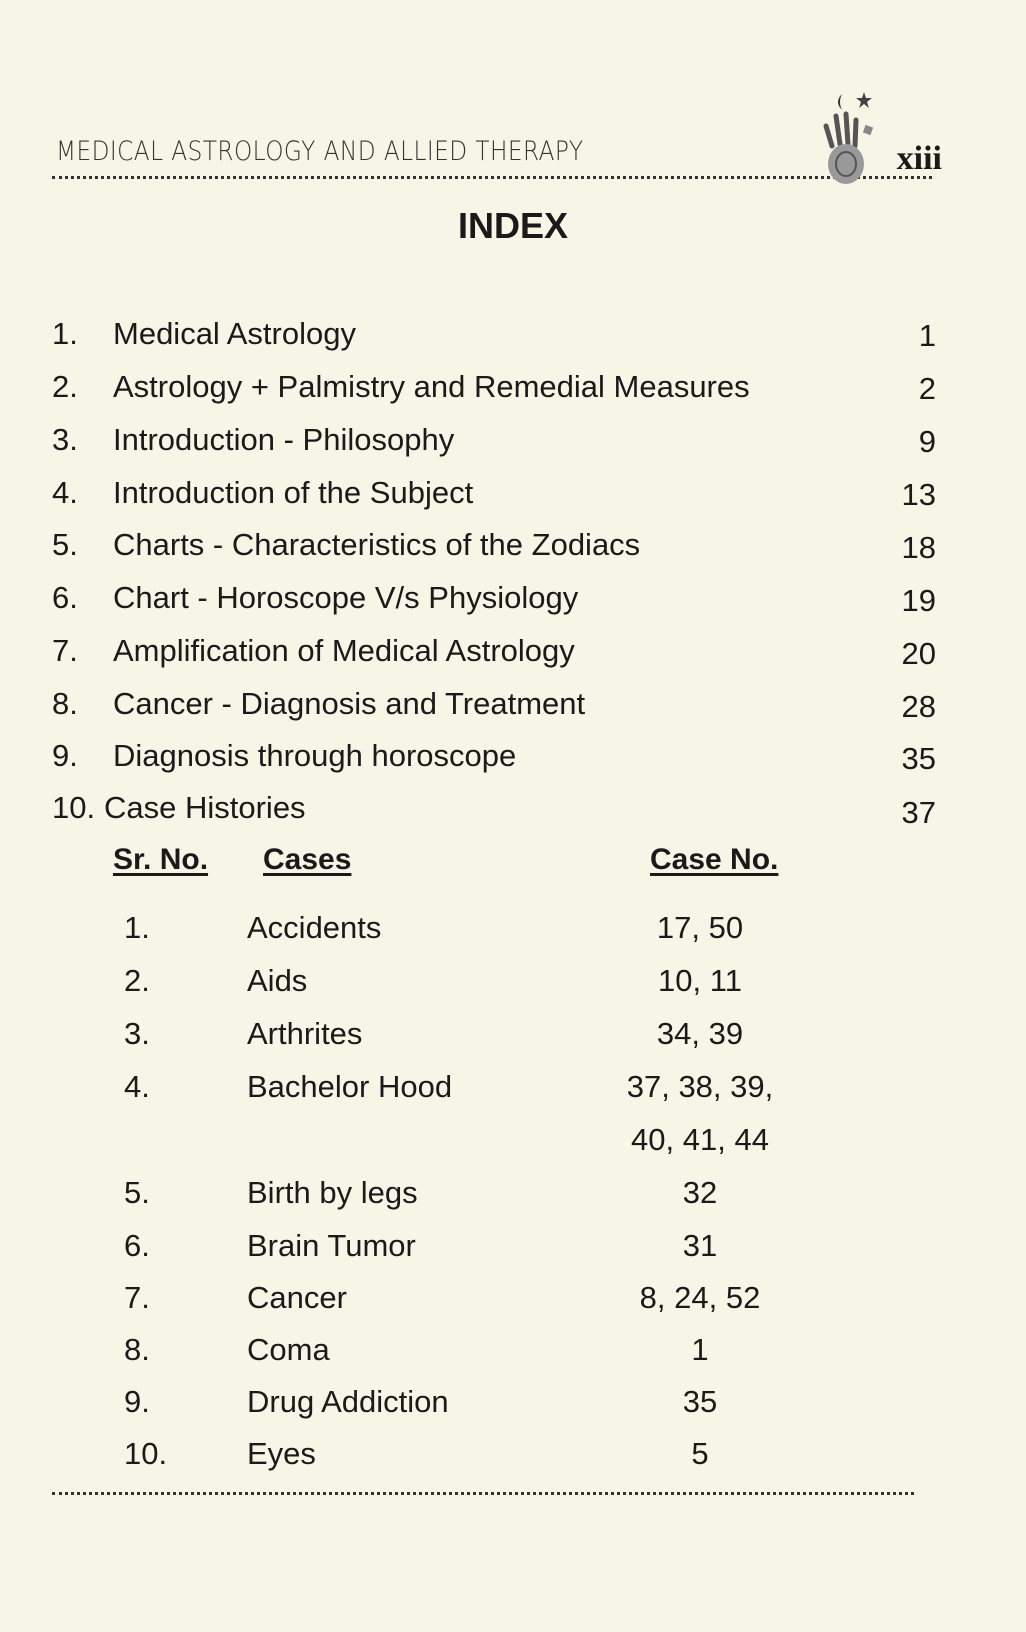 The height and width of the screenshot is (1632, 1026). Describe the element at coordinates (714, 859) in the screenshot. I see `header-case-no: Case No.` at that location.